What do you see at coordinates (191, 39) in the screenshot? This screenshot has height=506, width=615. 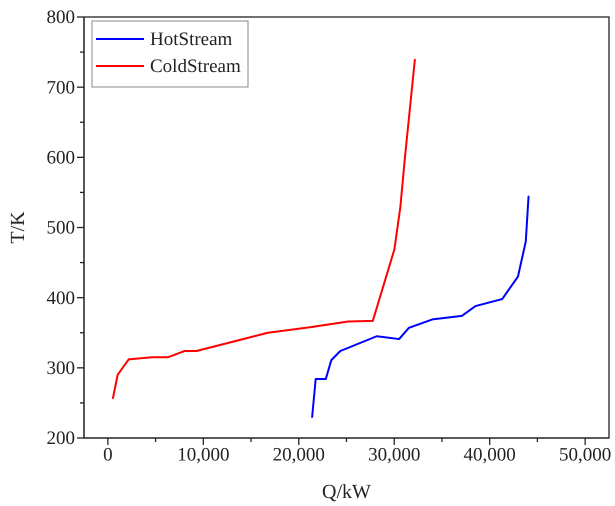 I see `legend-label: HotStream` at bounding box center [191, 39].